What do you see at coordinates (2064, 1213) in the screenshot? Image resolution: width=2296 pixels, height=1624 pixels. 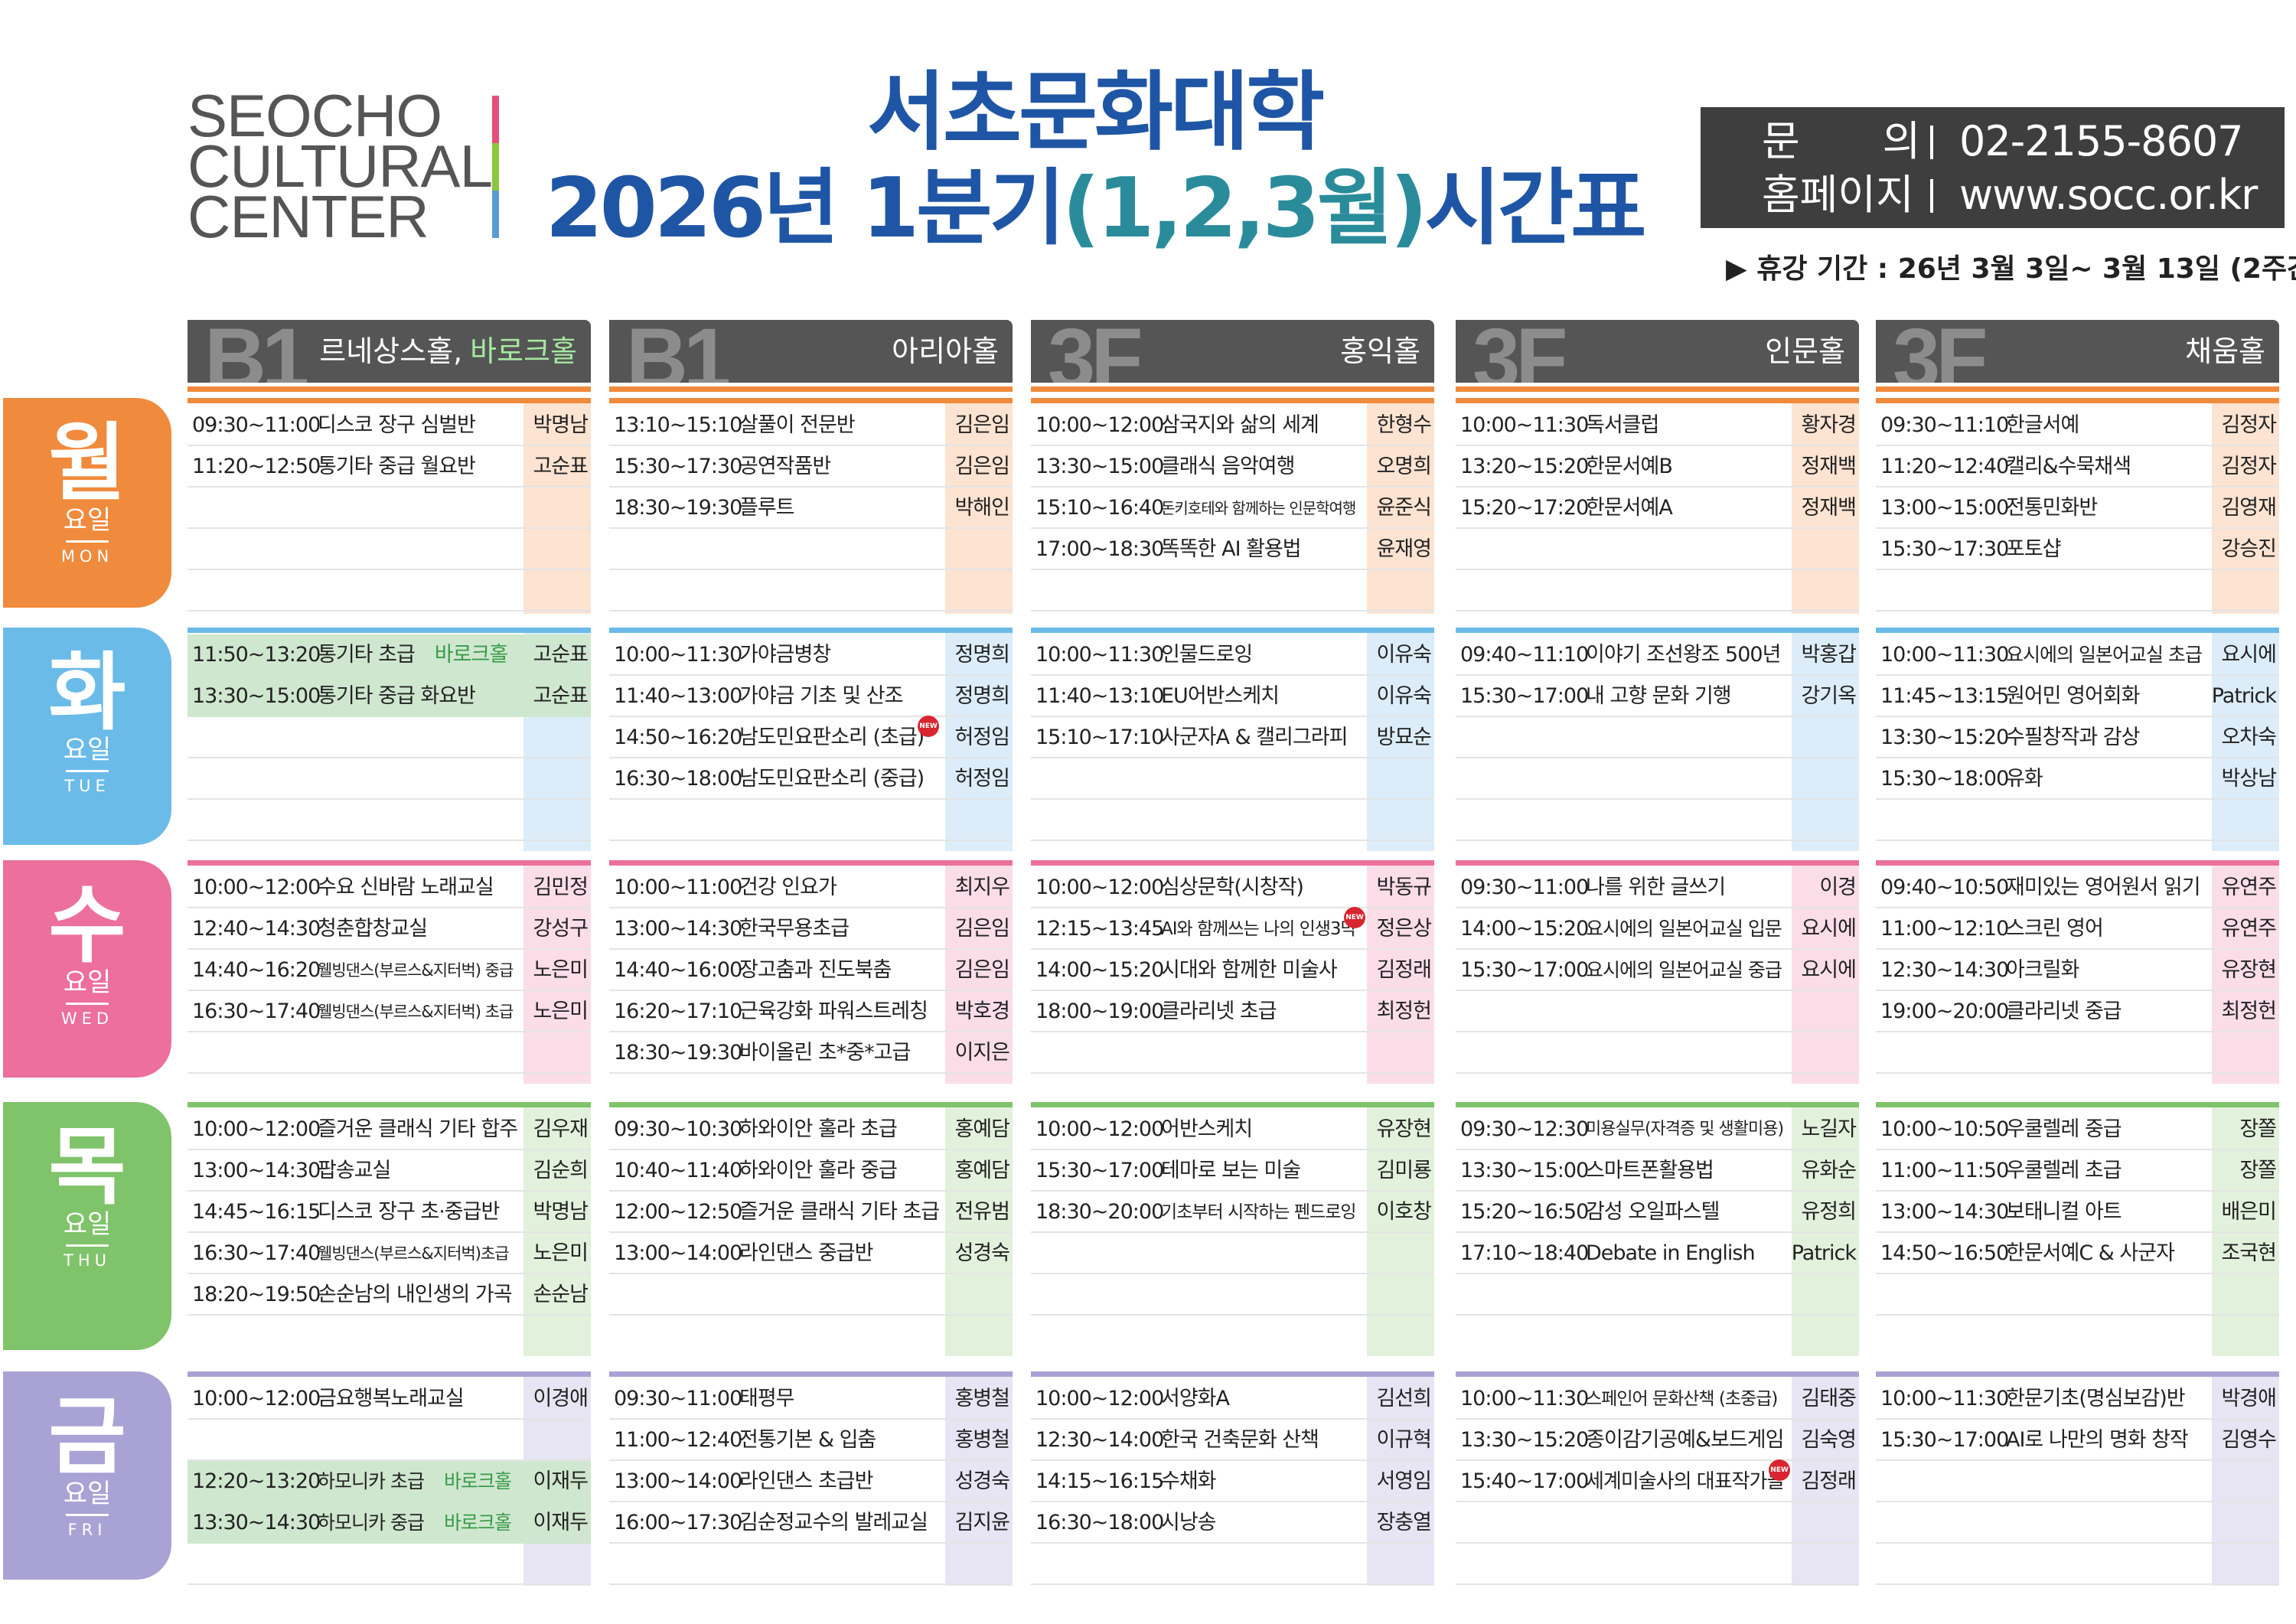 I see `class-title: 보태니컬 아트` at bounding box center [2064, 1213].